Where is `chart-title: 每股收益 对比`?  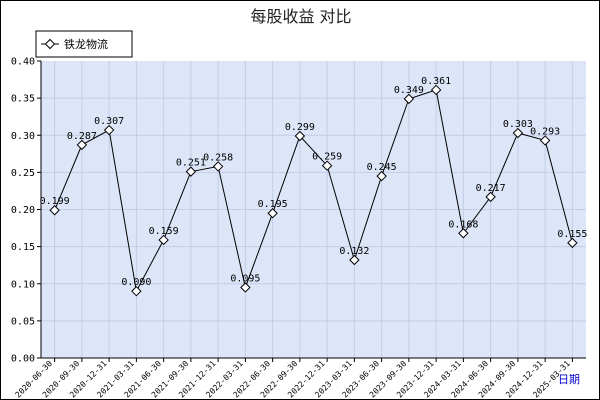
chart-title: 每股收益 对比 is located at coordinates (300, 16).